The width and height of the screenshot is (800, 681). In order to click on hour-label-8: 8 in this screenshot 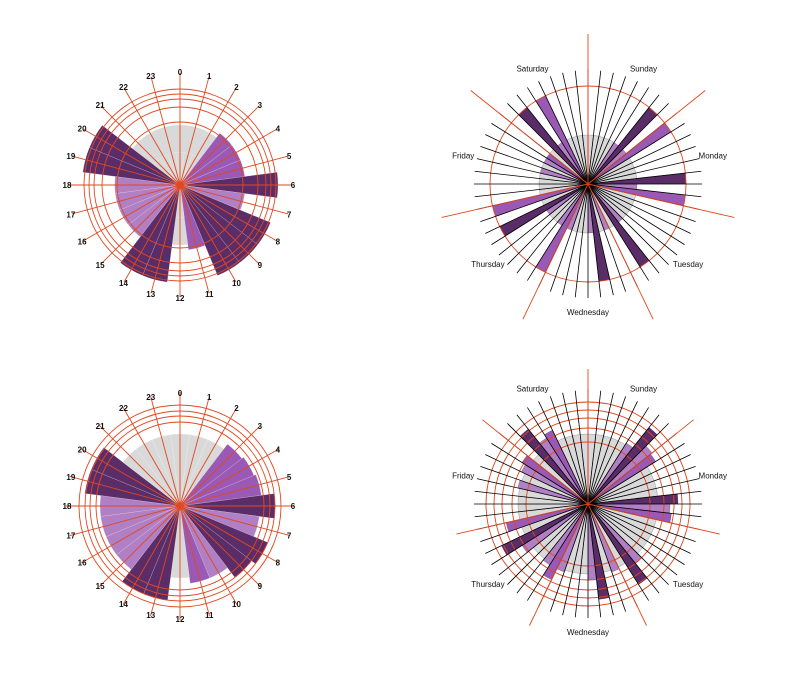, I will do `click(278, 242)`.